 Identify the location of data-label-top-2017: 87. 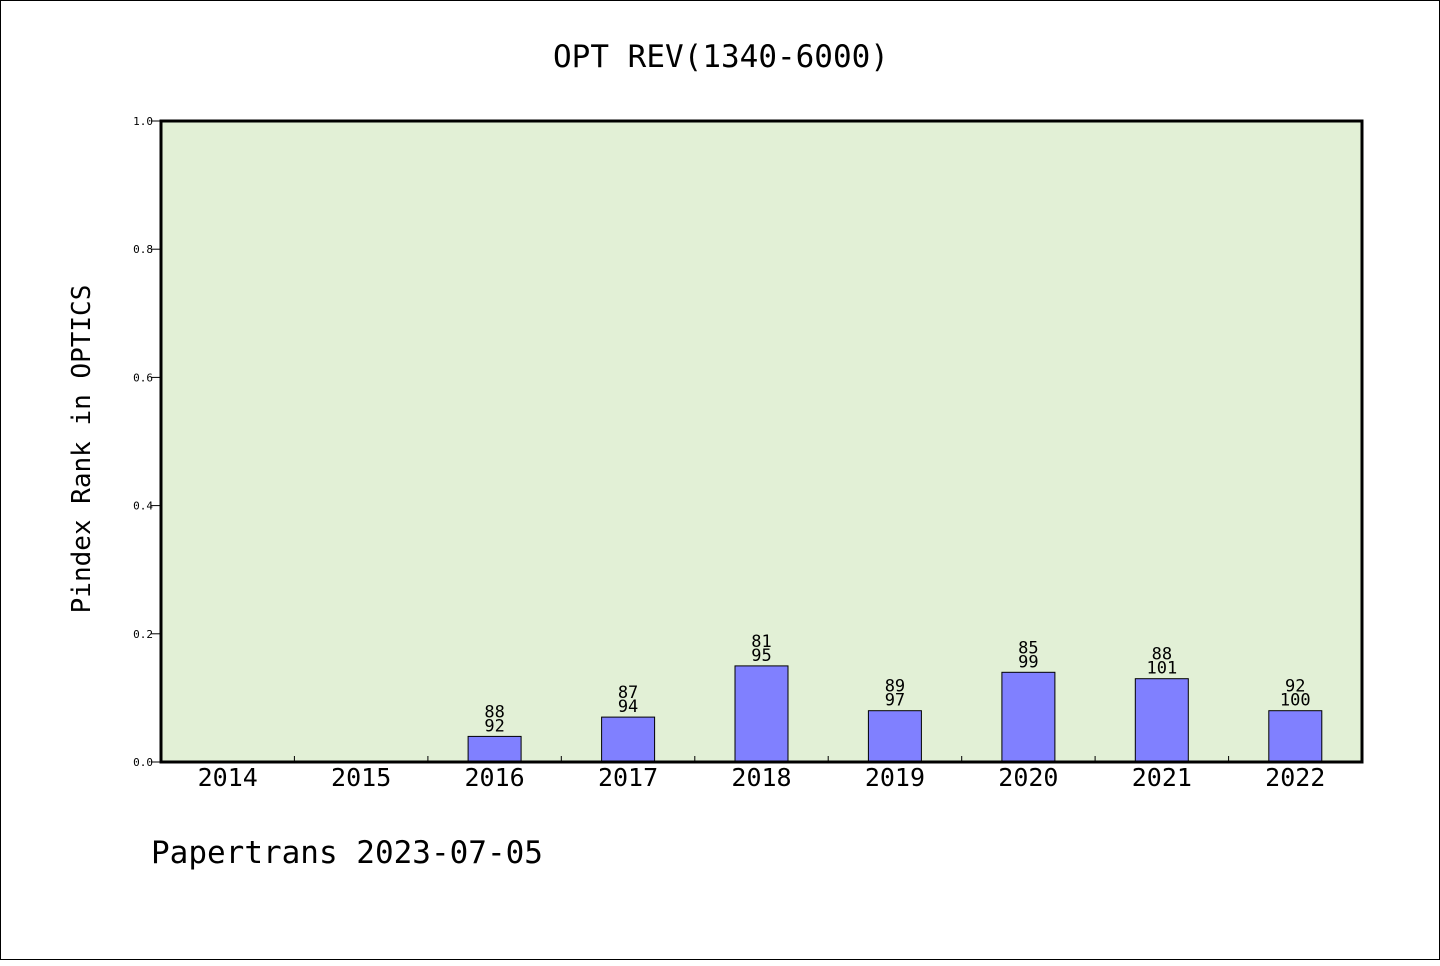
(628, 693).